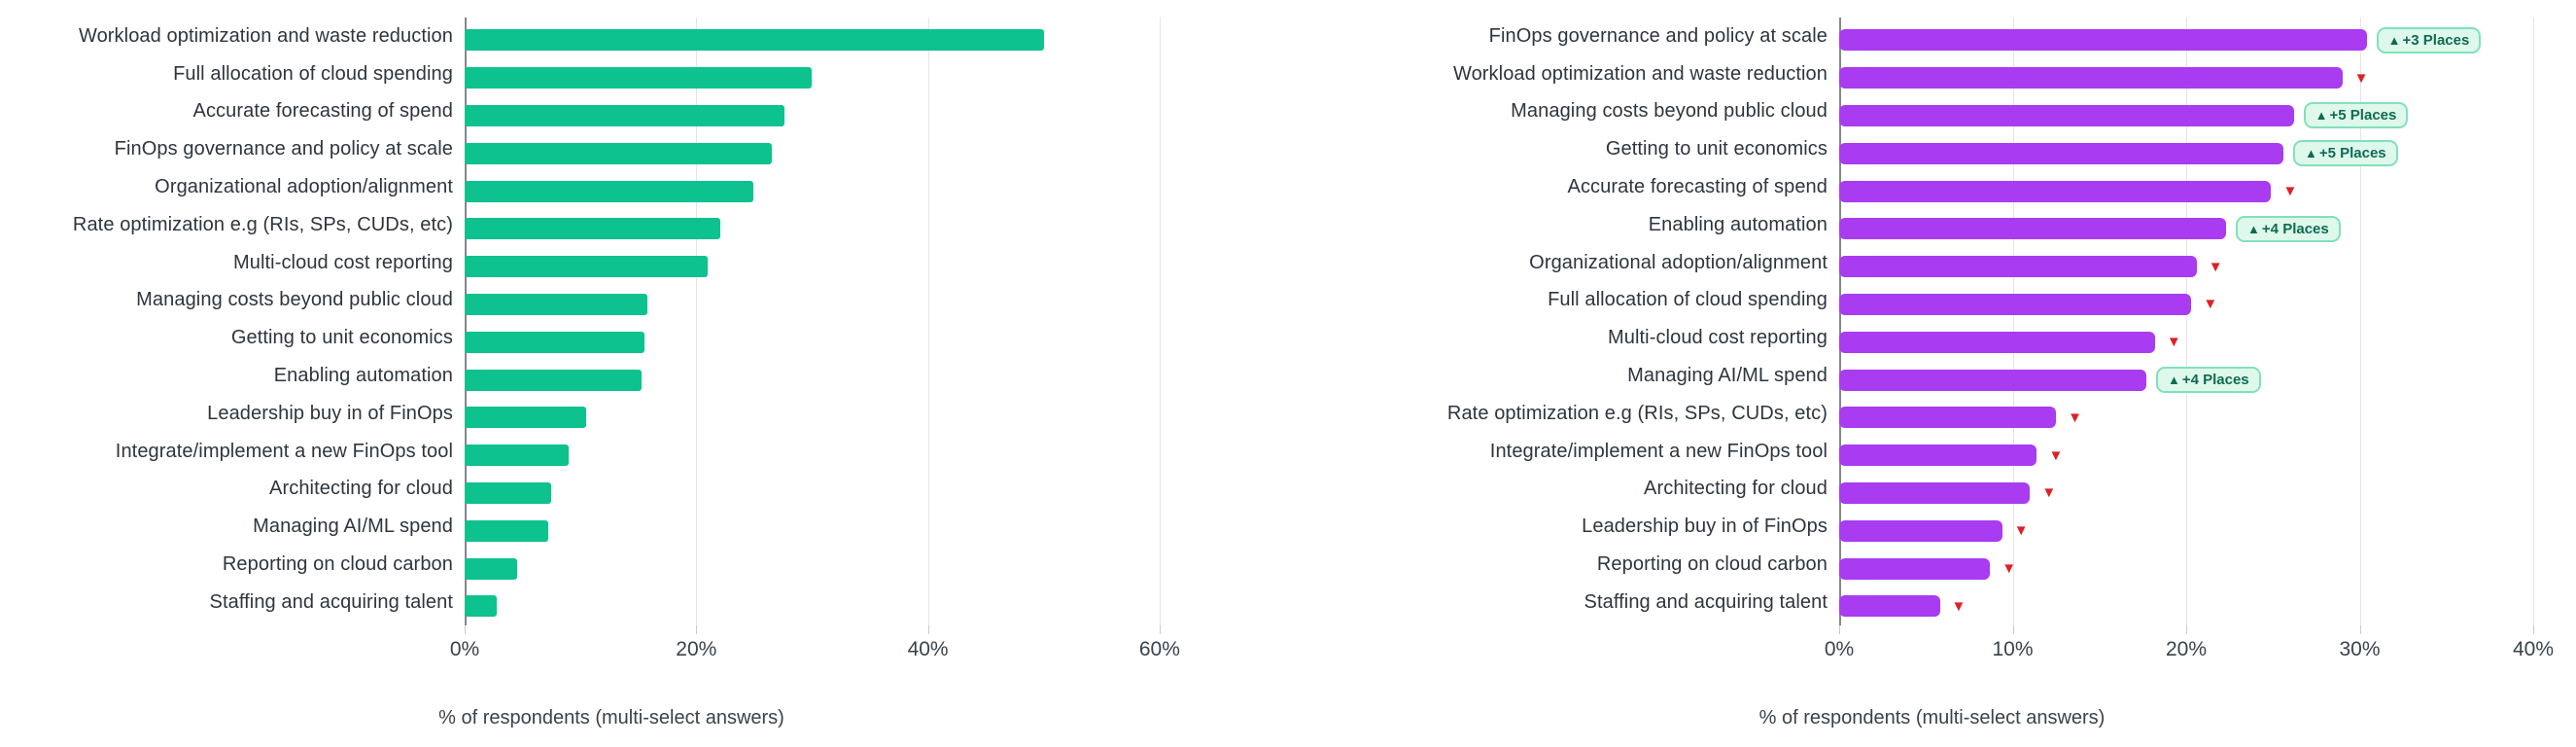  What do you see at coordinates (696, 648) in the screenshot?
I see `x-tick-label: 20%` at bounding box center [696, 648].